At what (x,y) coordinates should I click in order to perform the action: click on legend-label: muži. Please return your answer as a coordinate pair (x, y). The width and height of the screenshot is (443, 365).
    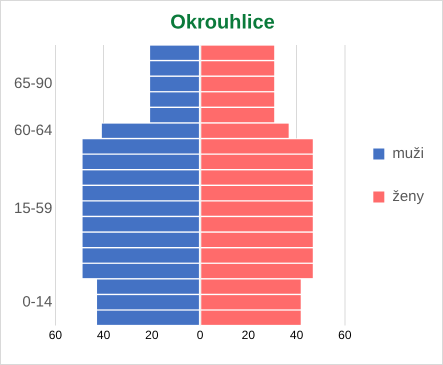
    Looking at the image, I should click on (408, 153).